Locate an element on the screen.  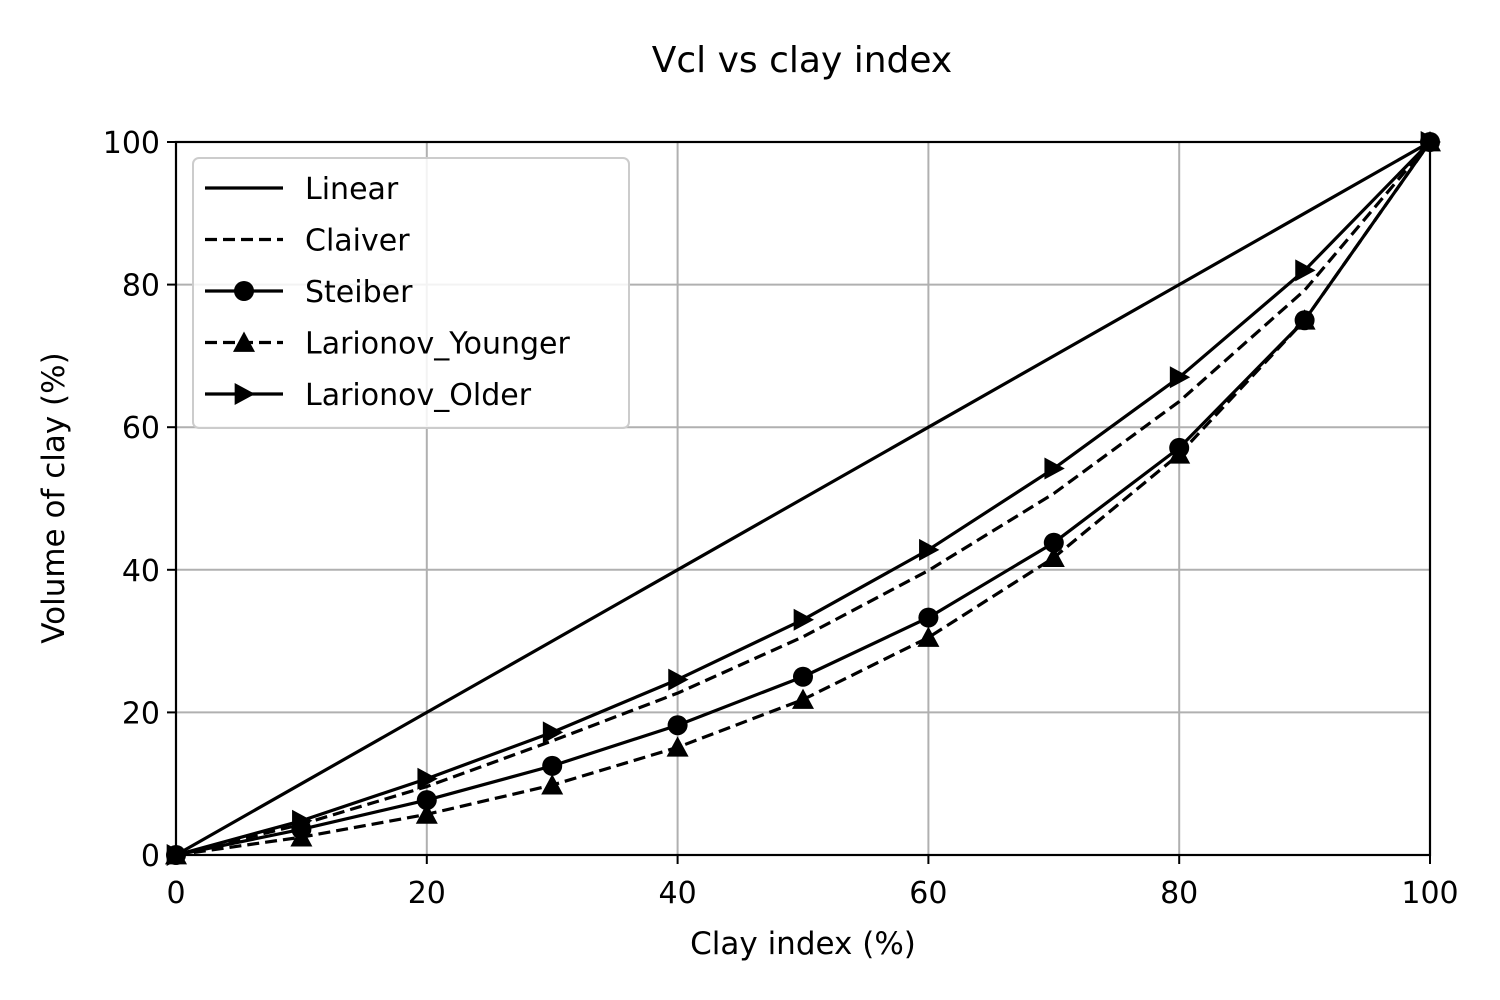
legend-item: Larionov_Younger is located at coordinates (387, 344).